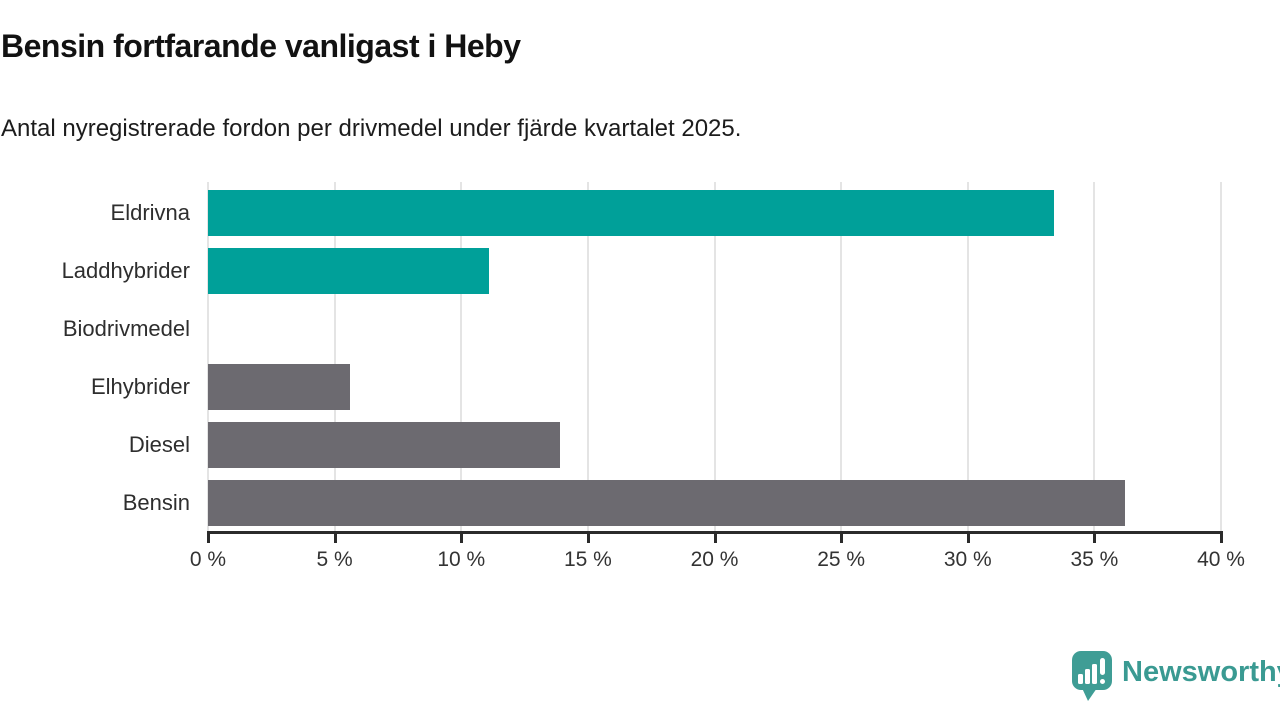 This screenshot has height=720, width=1280. Describe the element at coordinates (349, 271) in the screenshot. I see `bar-laddhybrider` at that location.